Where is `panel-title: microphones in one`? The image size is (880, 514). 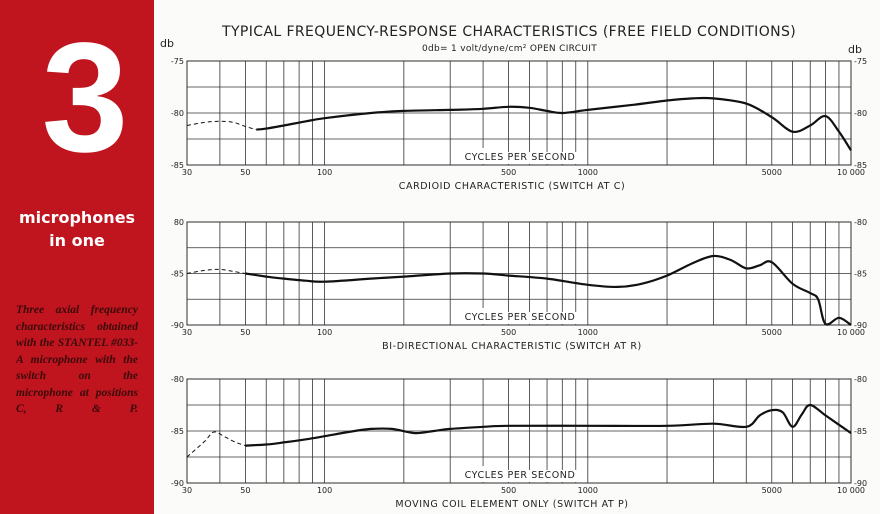
panel-title: microphones in one is located at coordinates (77, 229).